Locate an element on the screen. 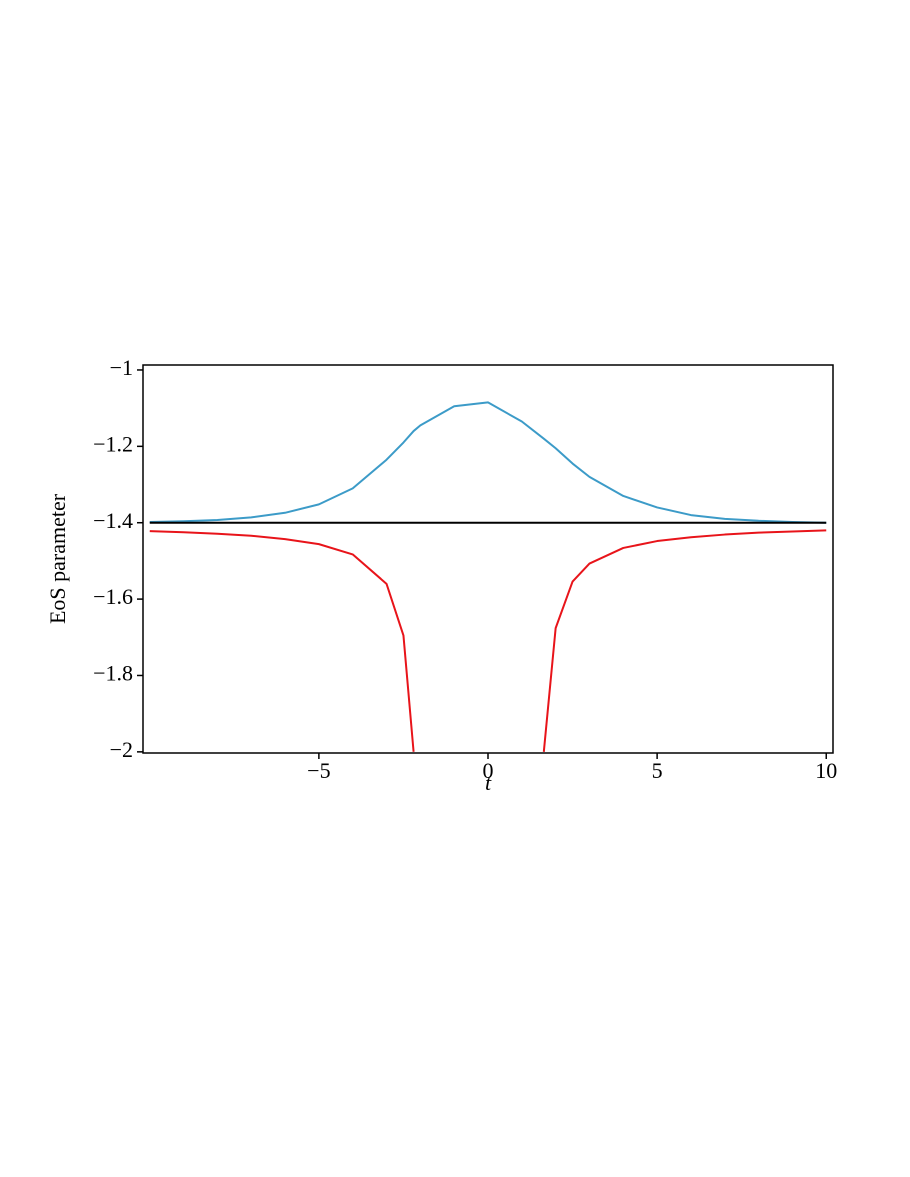  x-tick-label: 5 is located at coordinates (657, 770).